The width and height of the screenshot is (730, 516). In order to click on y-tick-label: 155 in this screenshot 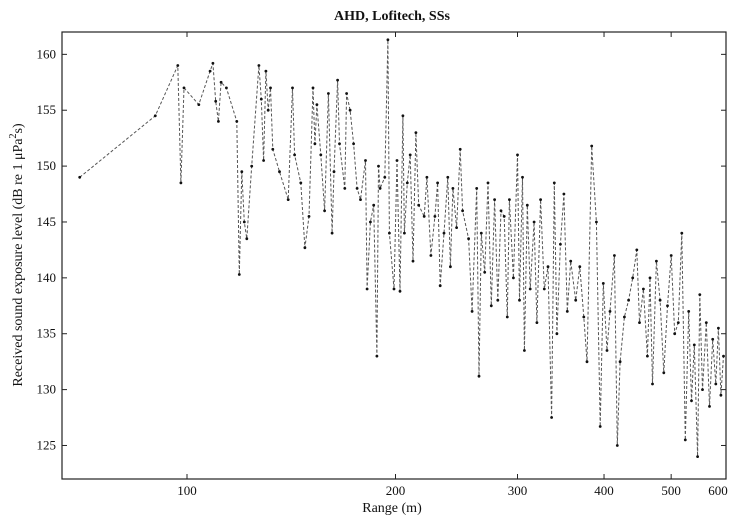, I will do `click(47, 109)`.